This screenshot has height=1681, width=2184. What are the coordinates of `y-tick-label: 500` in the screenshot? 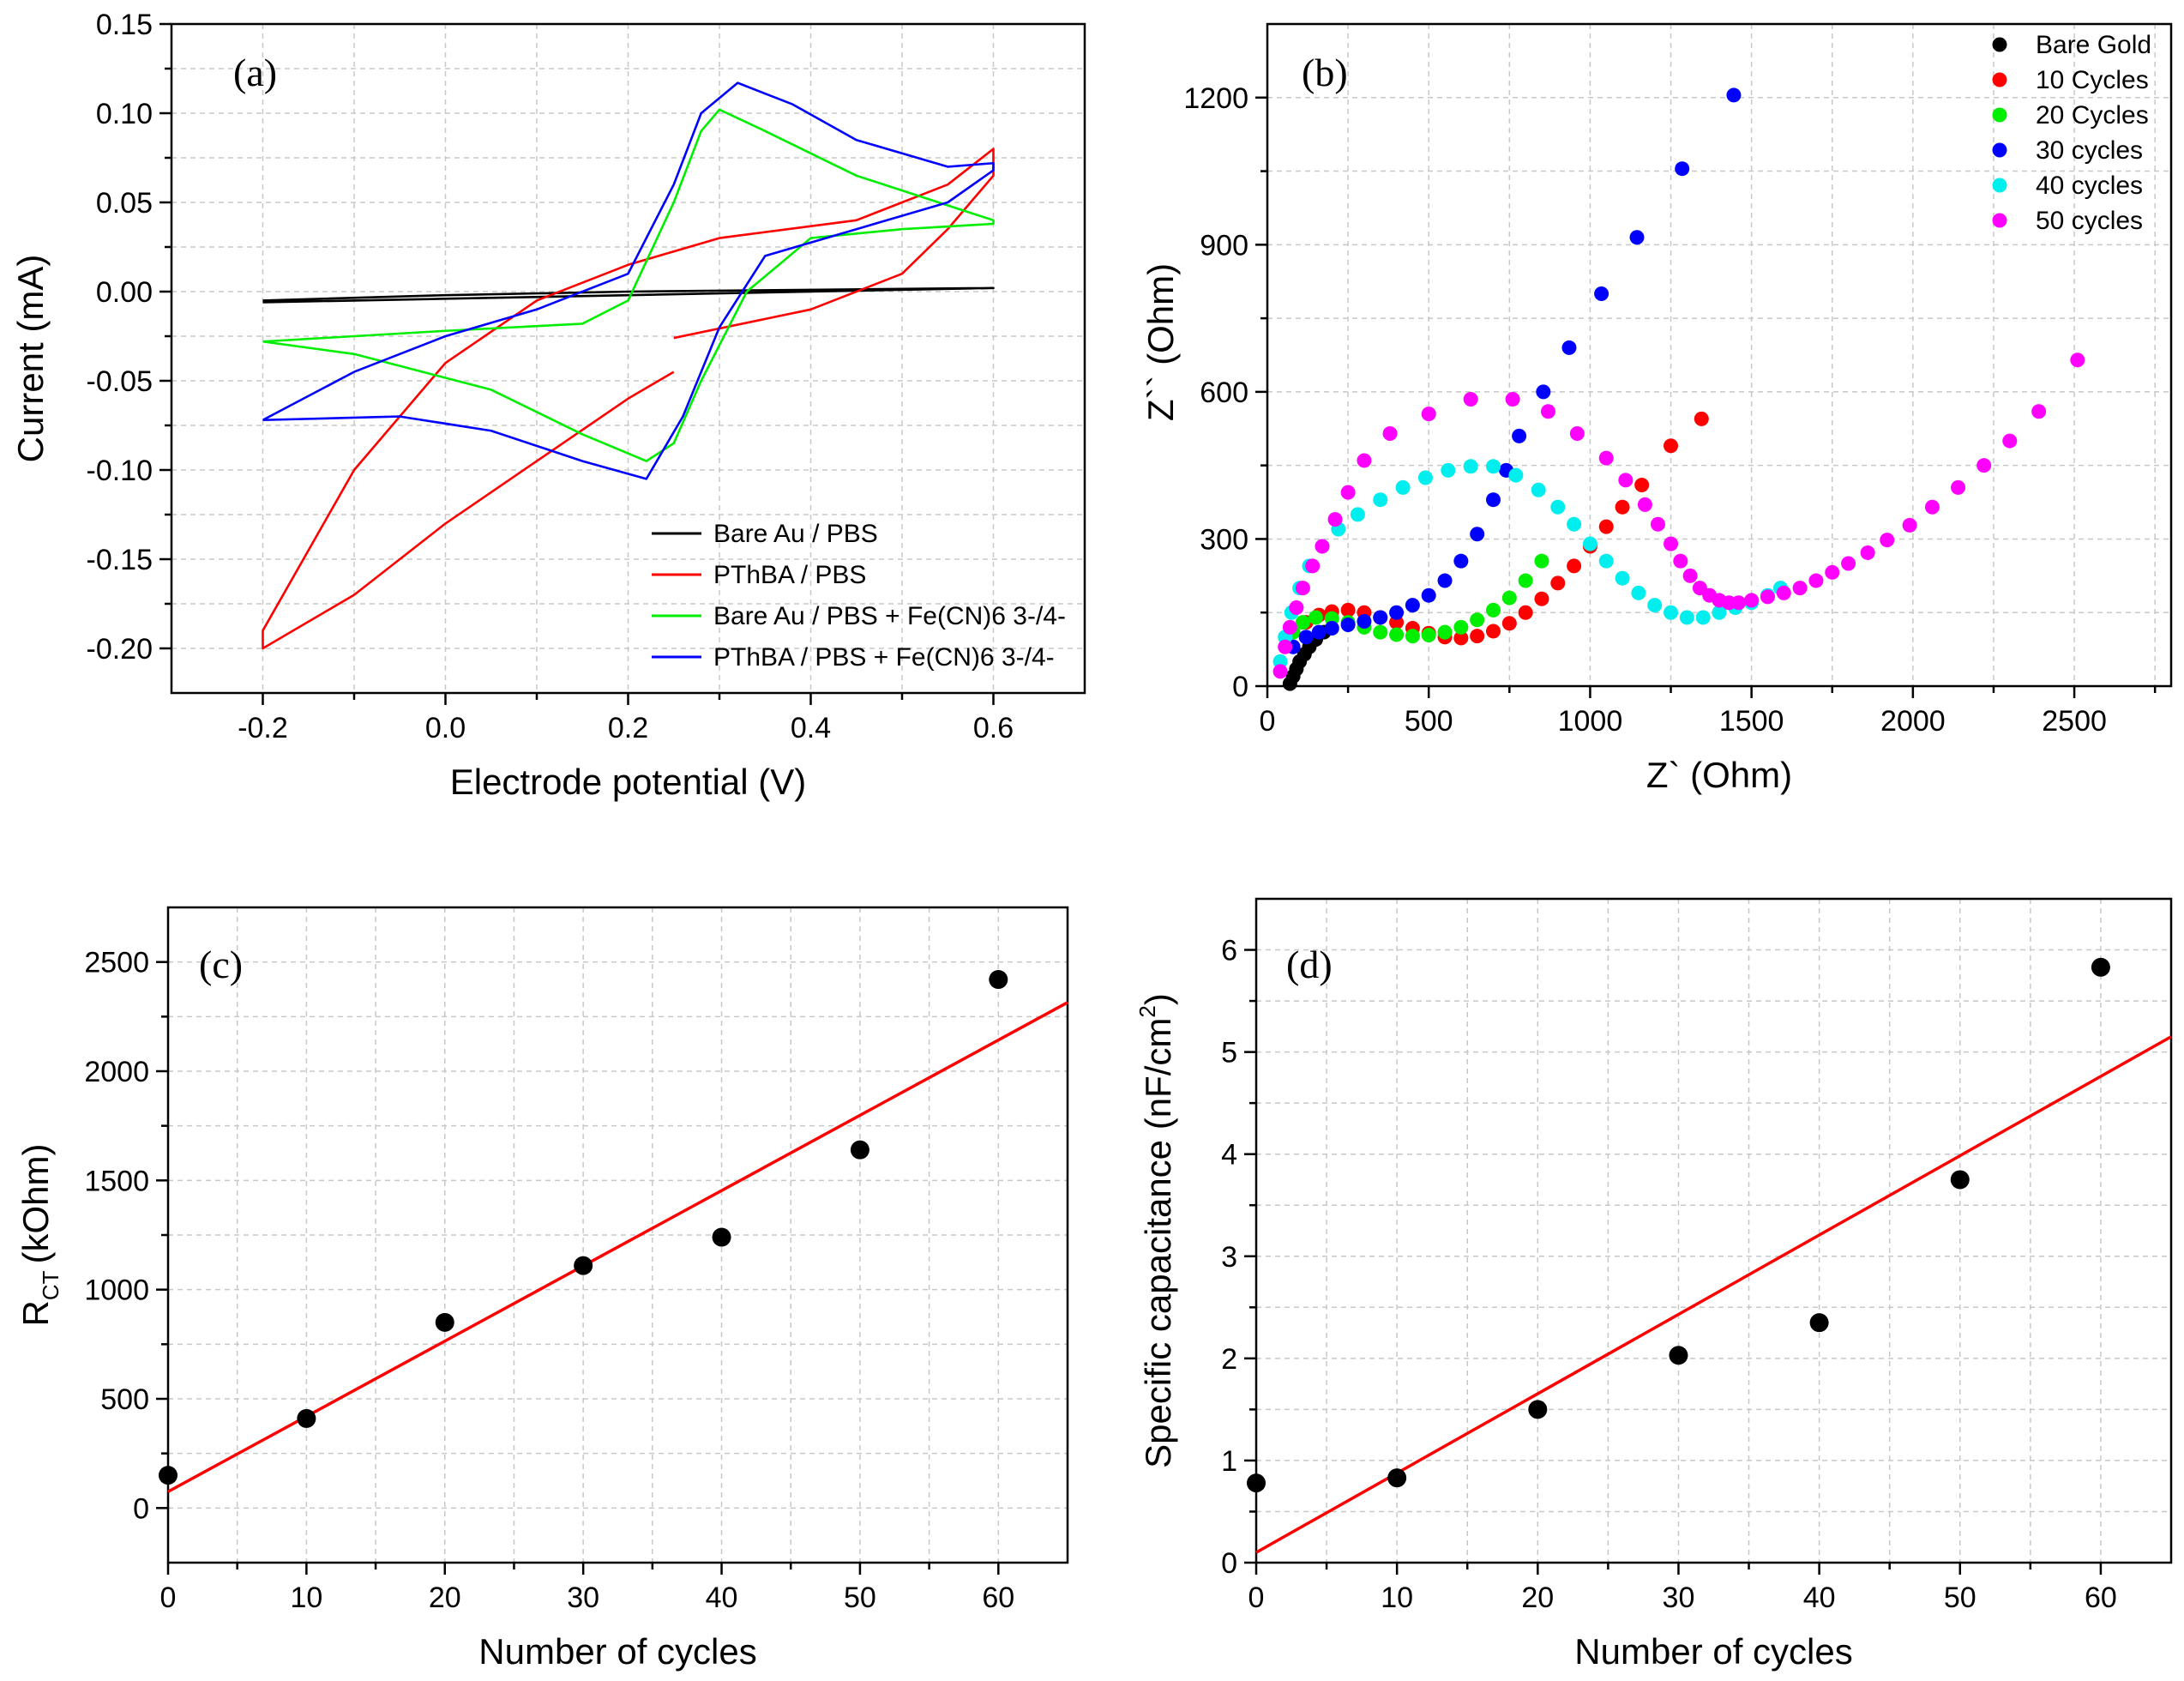 It's located at (124, 1400).